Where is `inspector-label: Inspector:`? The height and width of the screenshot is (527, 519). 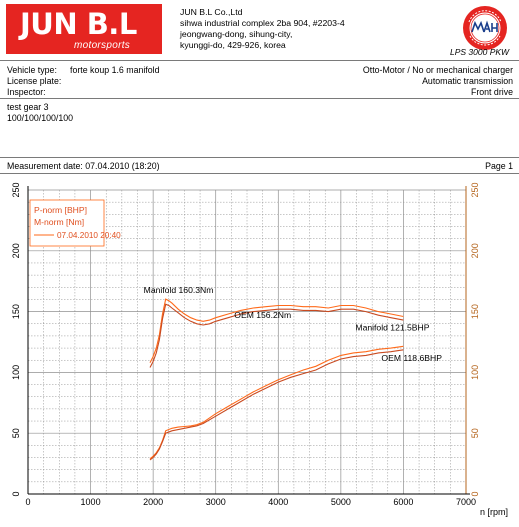 inspector-label: Inspector: is located at coordinates (26, 92).